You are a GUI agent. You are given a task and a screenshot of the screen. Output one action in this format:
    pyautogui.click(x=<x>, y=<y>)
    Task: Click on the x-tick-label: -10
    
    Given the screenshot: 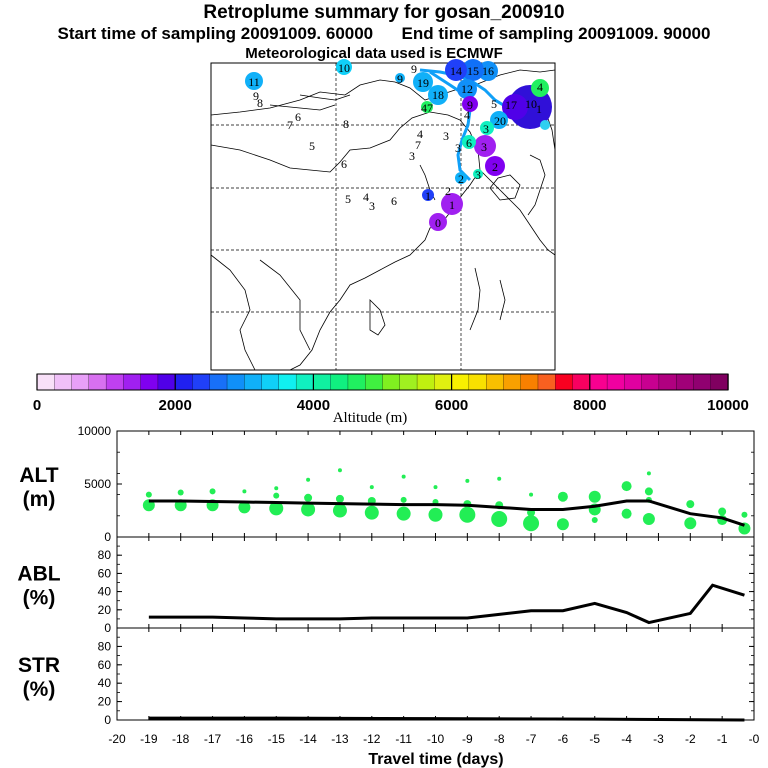 What is the action you would take?
    pyautogui.click(x=436, y=739)
    